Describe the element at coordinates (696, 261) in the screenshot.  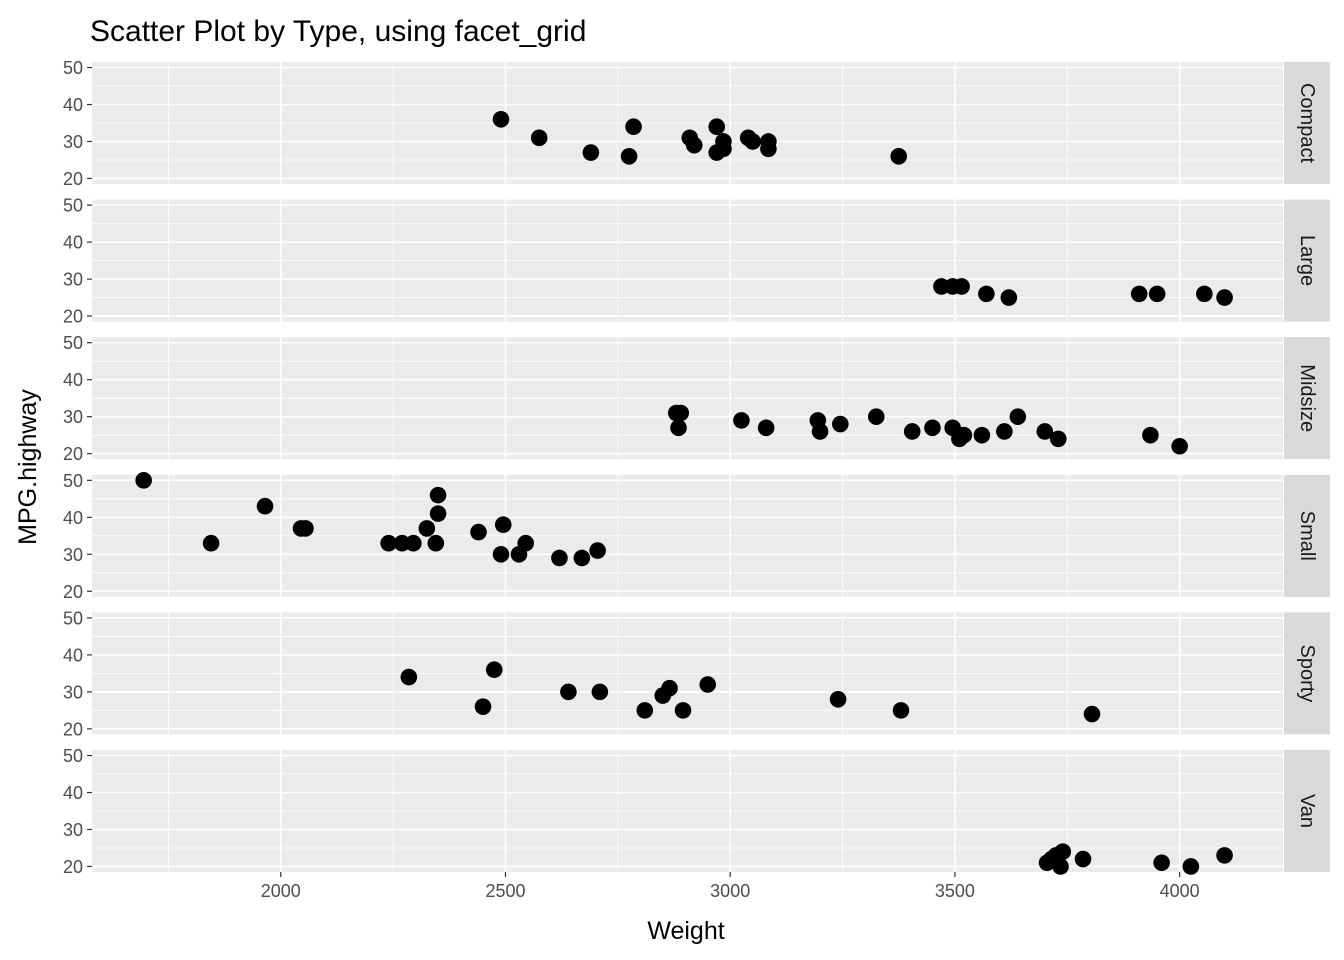
I see `facet-panel-large: 20 30 40 50 Large` at that location.